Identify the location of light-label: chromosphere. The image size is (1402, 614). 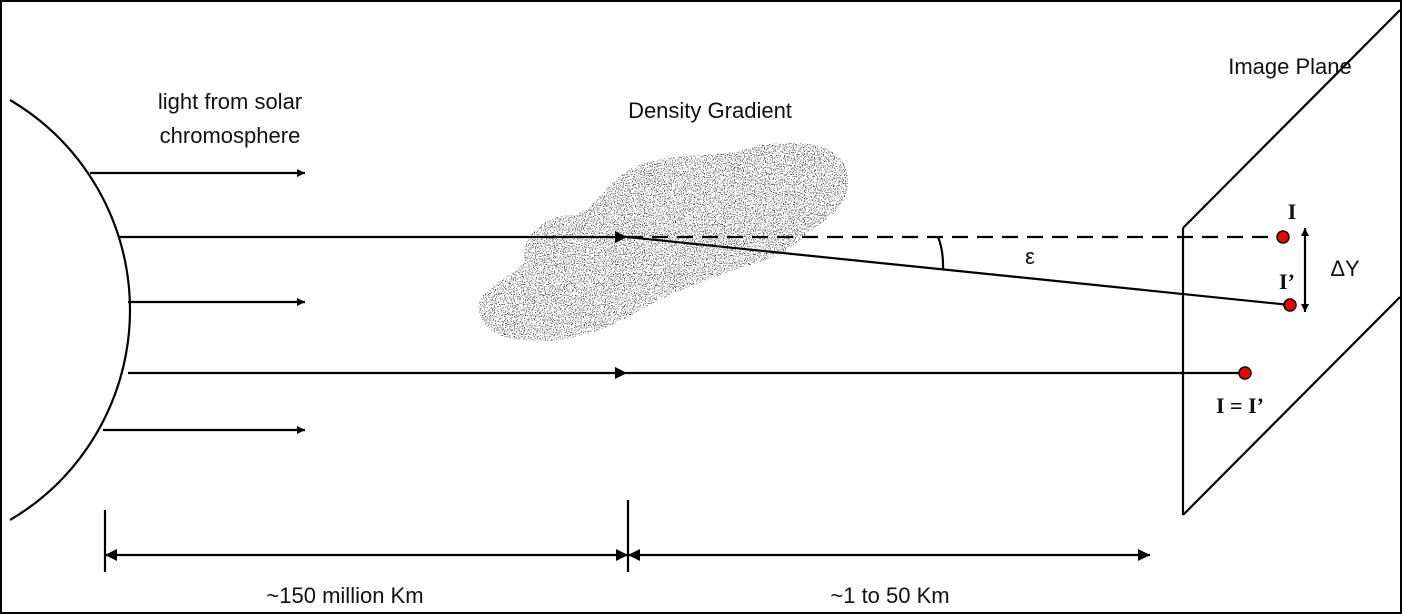
(230, 135).